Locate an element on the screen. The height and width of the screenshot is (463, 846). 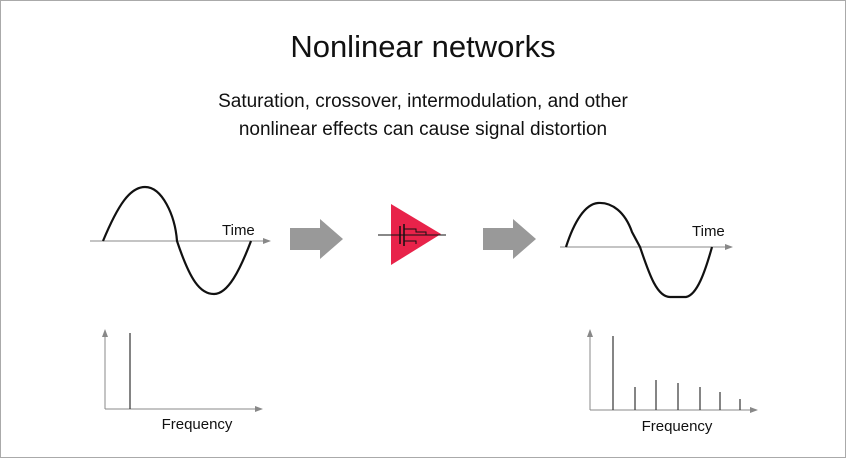
input-spectrum is located at coordinates (182, 370).